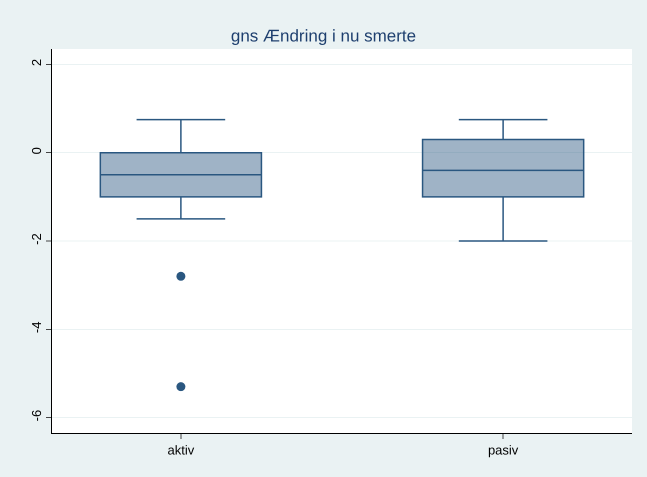  I want to click on y-tick-label: -2, so click(36, 239).